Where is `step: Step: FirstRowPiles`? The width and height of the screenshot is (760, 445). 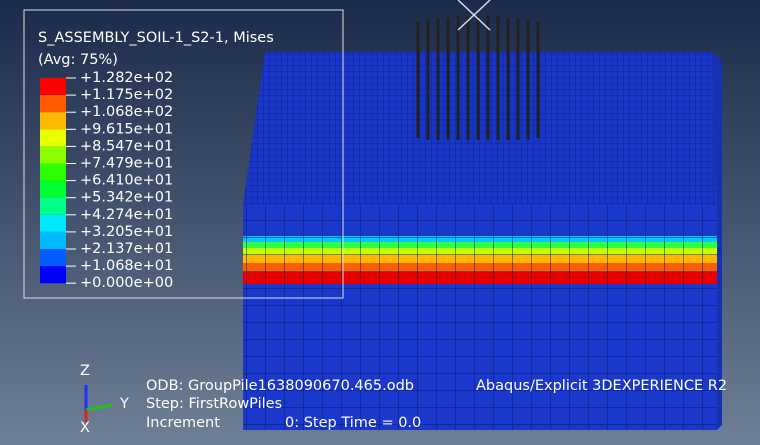 step: Step: FirstRowPiles is located at coordinates (214, 404).